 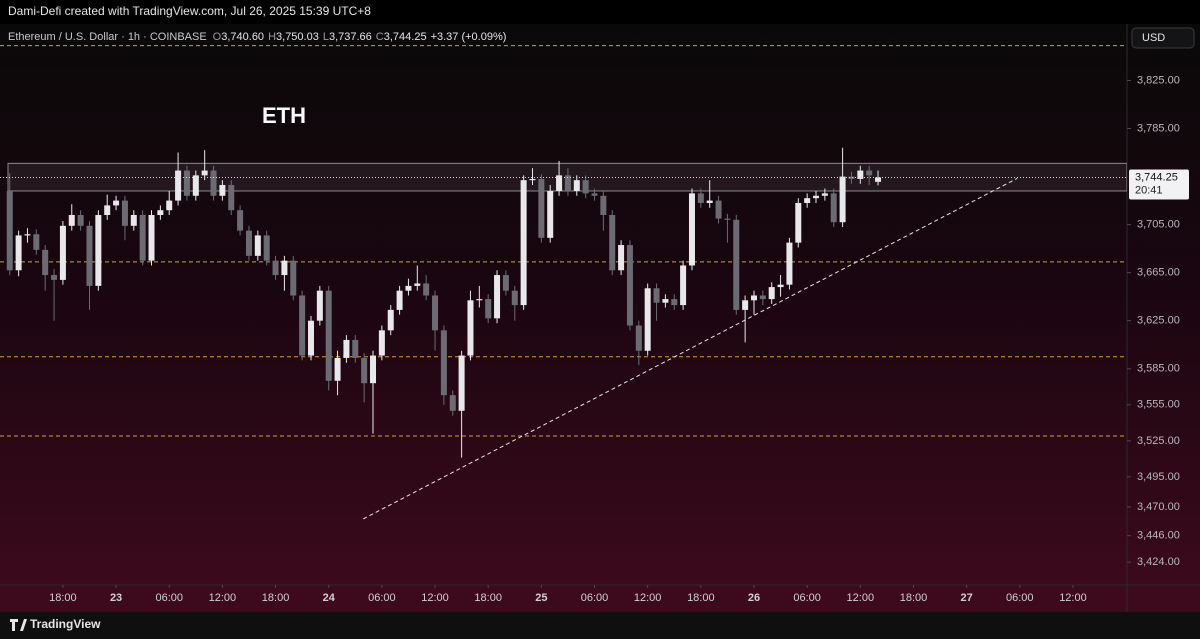 I want to click on legend-key: C, so click(x=380, y=37).